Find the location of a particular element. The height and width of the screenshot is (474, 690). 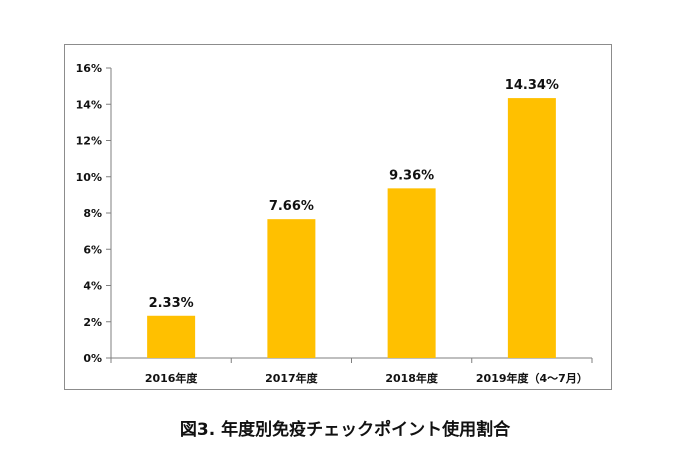

y-tick-label: 8% is located at coordinates (92, 213).